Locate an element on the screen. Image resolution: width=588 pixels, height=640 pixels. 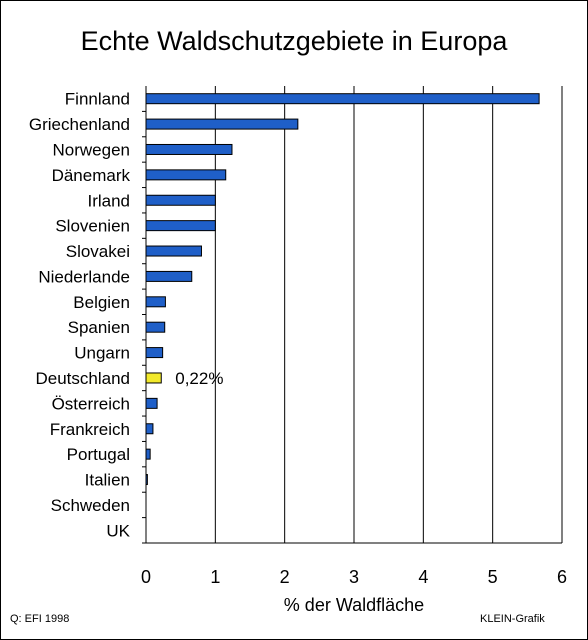
category-label: Irland is located at coordinates (108, 200).